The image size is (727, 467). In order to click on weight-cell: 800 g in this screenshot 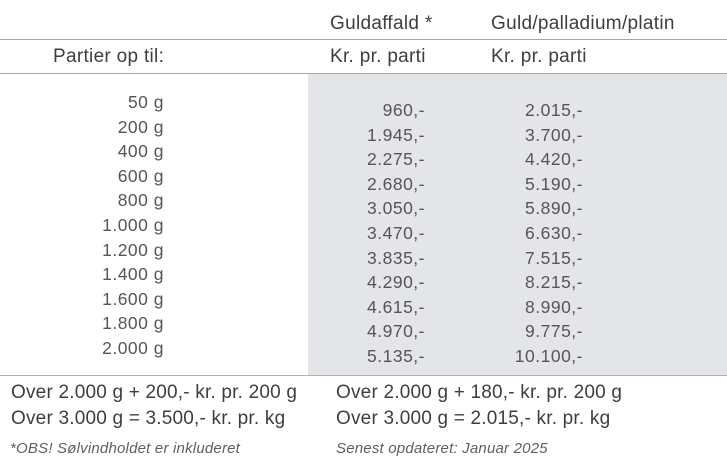, I will do `click(140, 200)`.